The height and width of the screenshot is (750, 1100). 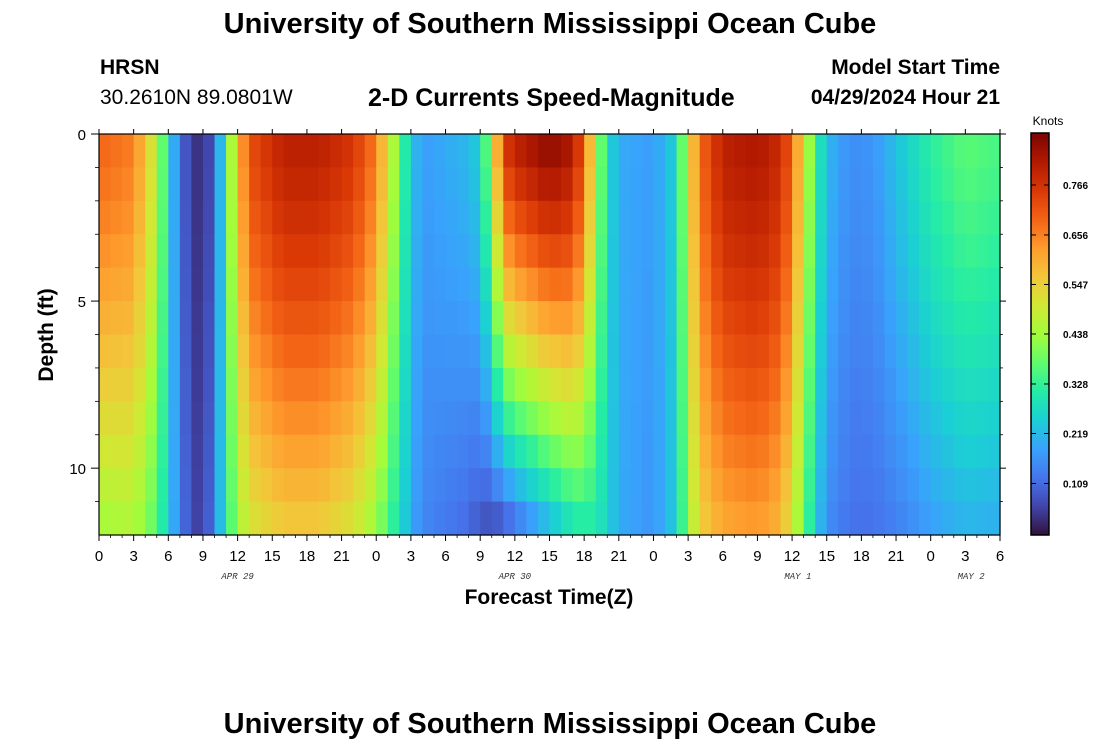 I want to click on station-name: HRSN, so click(x=130, y=67).